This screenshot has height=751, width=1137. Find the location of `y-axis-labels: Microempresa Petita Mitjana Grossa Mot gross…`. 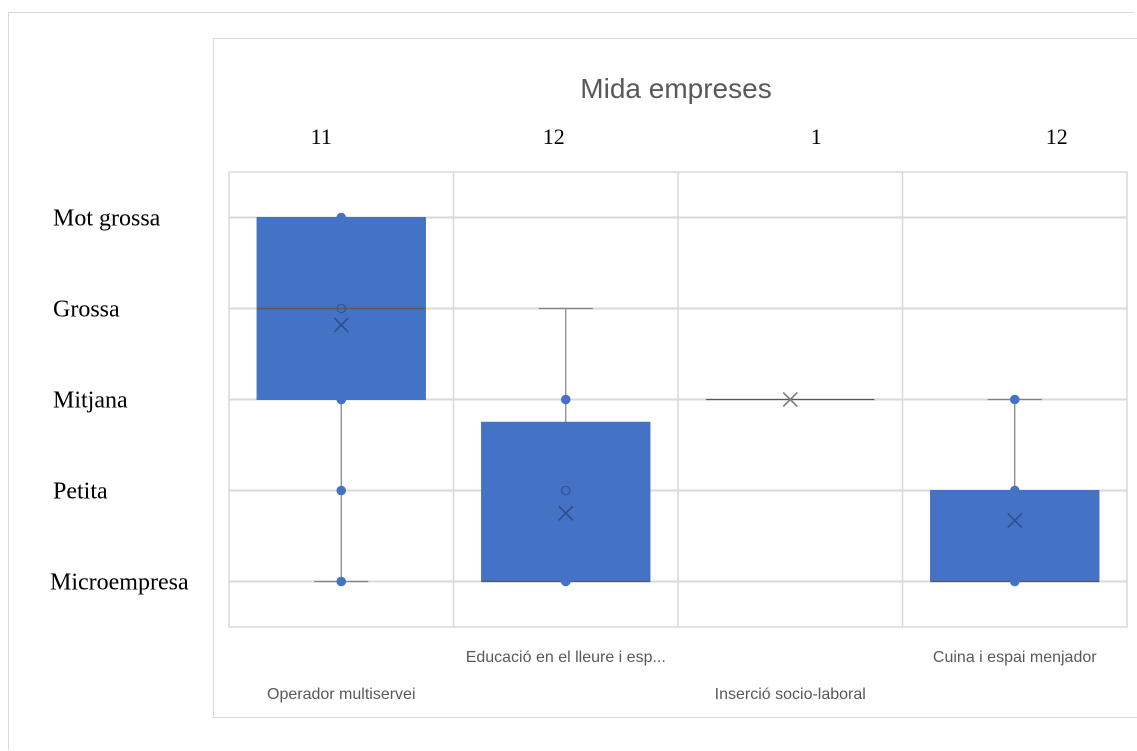

y-axis-labels: Microempresa Petita Mitjana Grossa Mot gross… is located at coordinates (119, 401).